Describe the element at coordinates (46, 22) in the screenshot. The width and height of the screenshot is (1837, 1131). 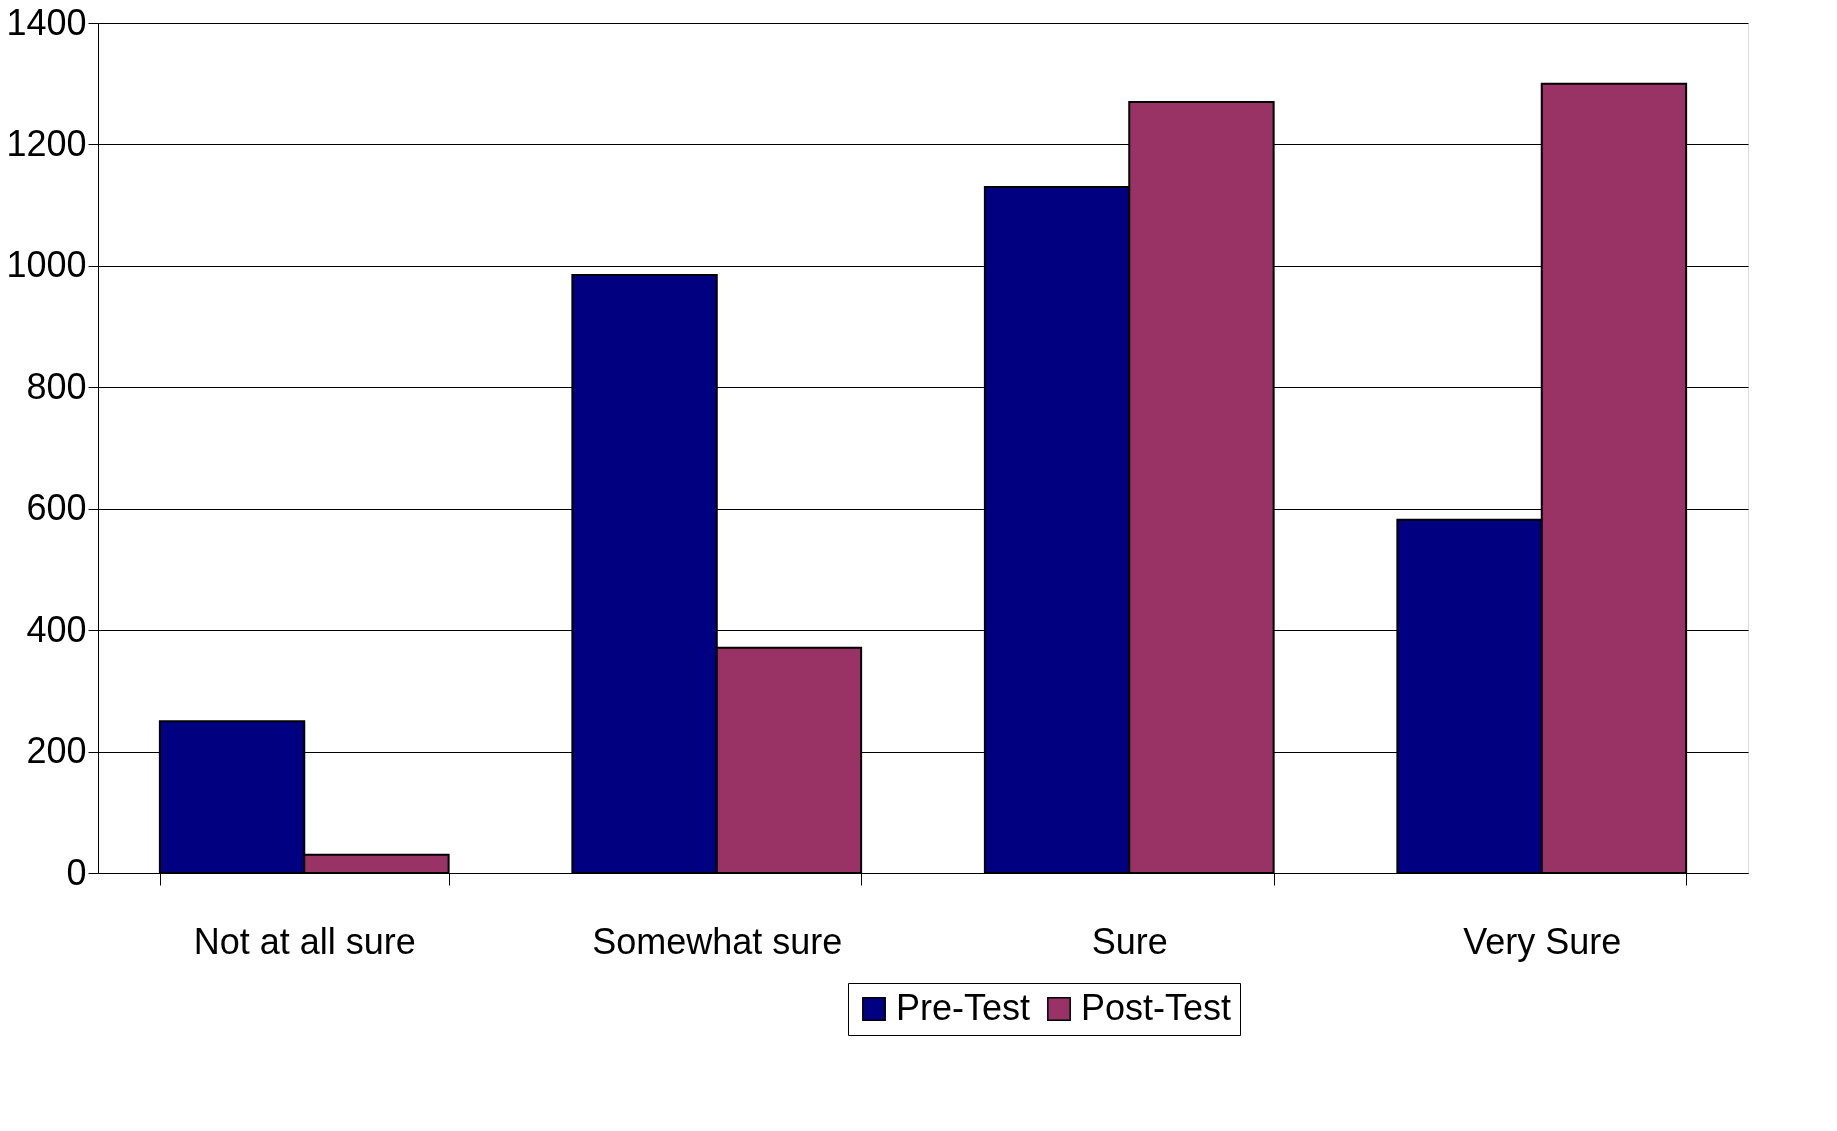
I see `y-tick-label: 1400` at that location.